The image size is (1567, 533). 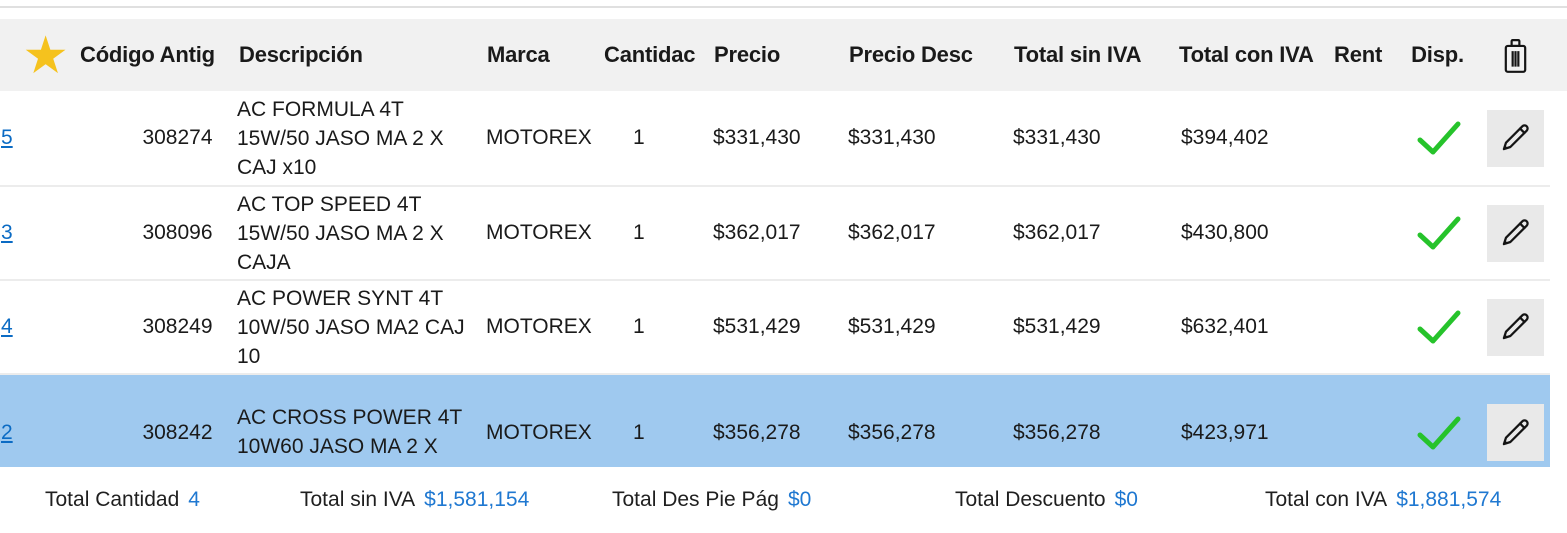 I want to click on total-sin-iva-cell: $331,430, so click(x=1057, y=137).